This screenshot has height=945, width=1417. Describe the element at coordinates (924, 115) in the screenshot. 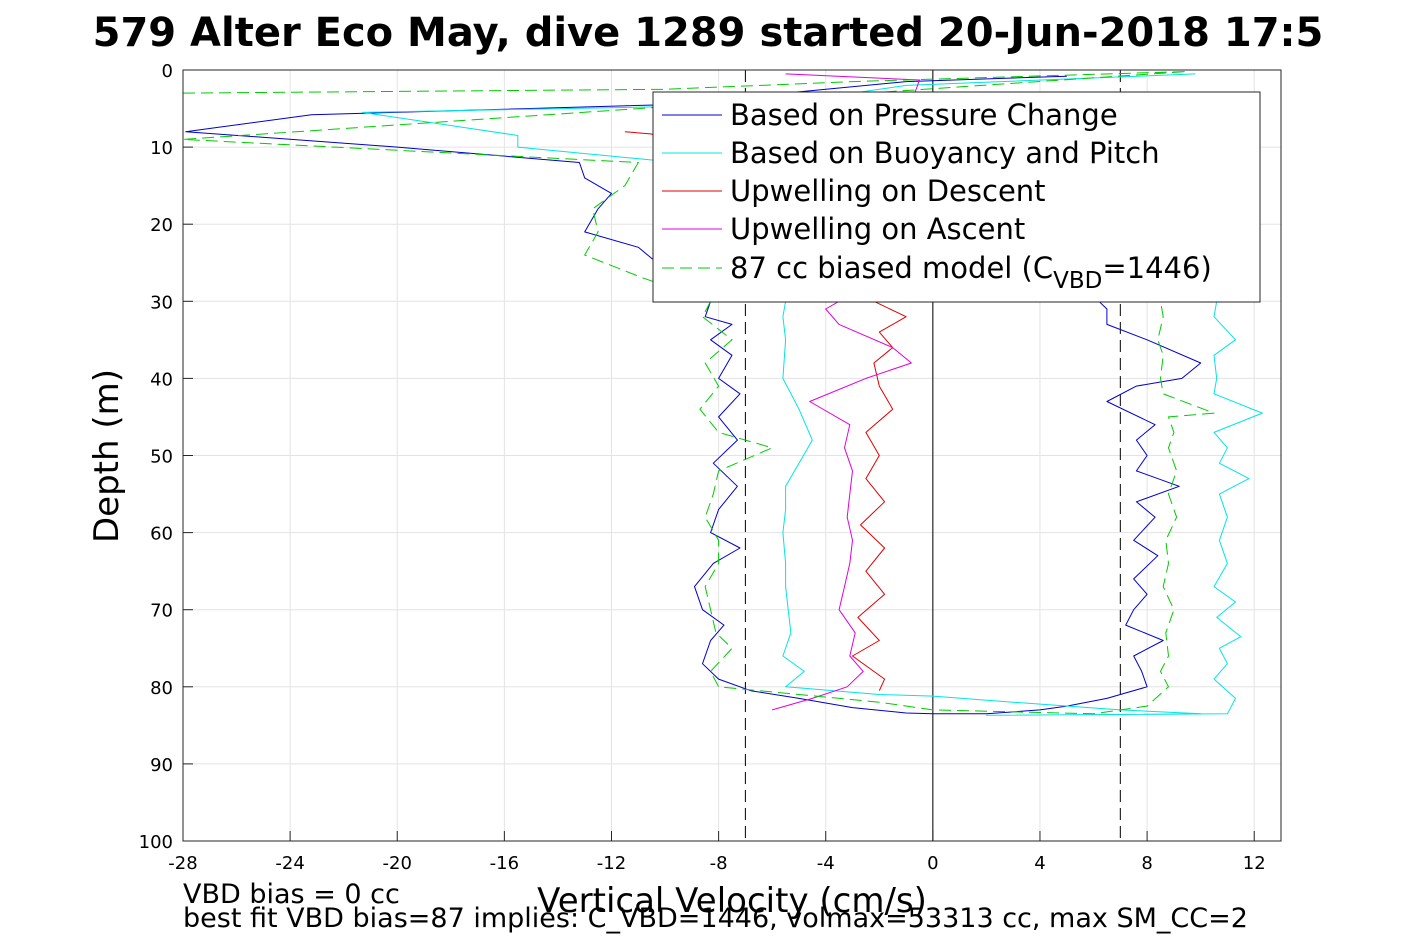

I see `legend-label-pressure: Based on Pressure Change` at that location.